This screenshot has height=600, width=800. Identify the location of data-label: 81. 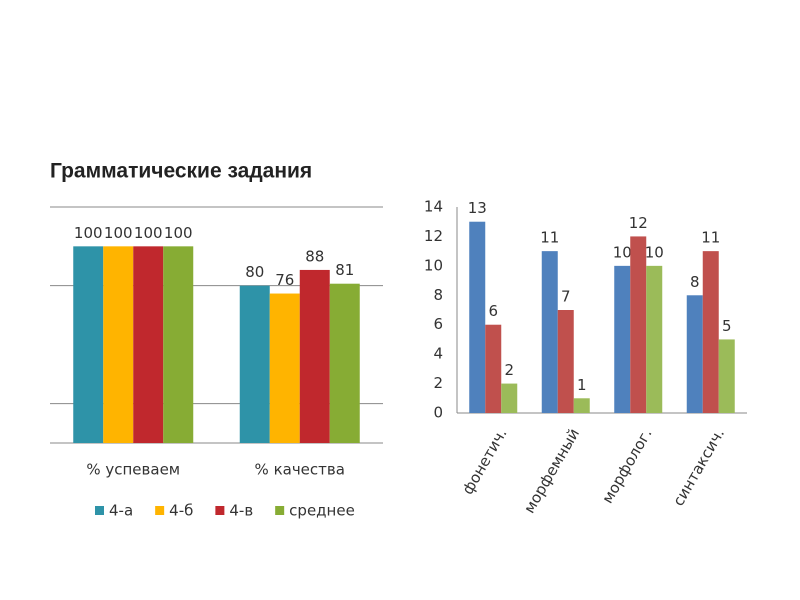
(344, 270).